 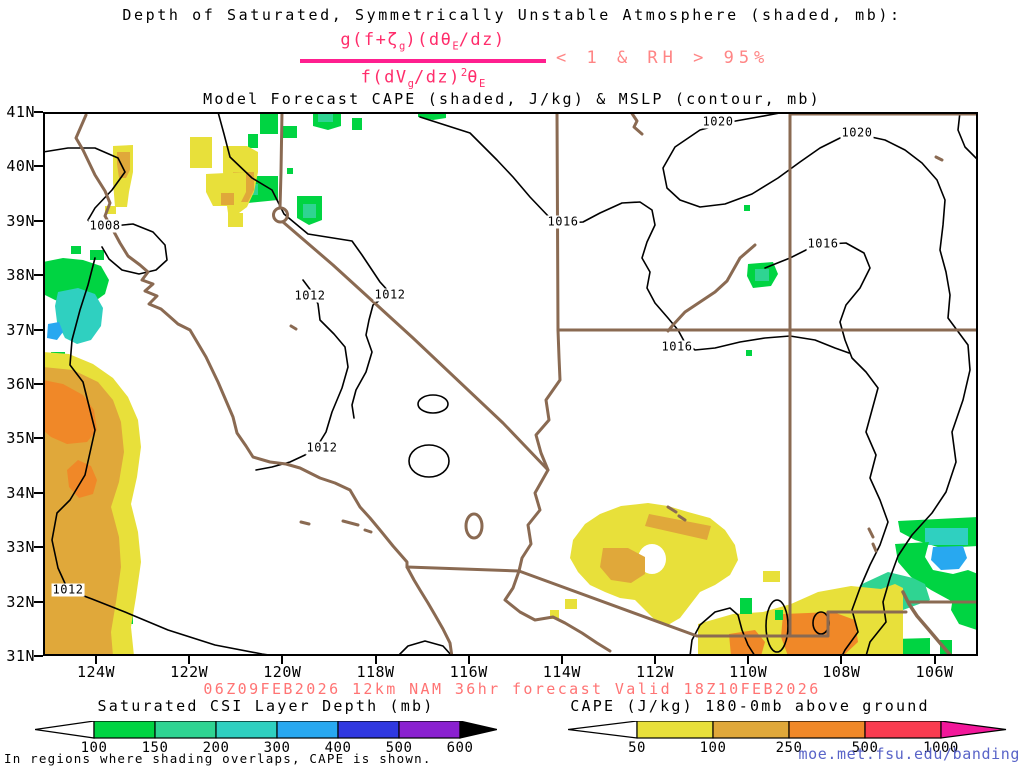 I want to click on cape-colorbar-labels: 50 100 250 500 1000, so click(x=788, y=748).